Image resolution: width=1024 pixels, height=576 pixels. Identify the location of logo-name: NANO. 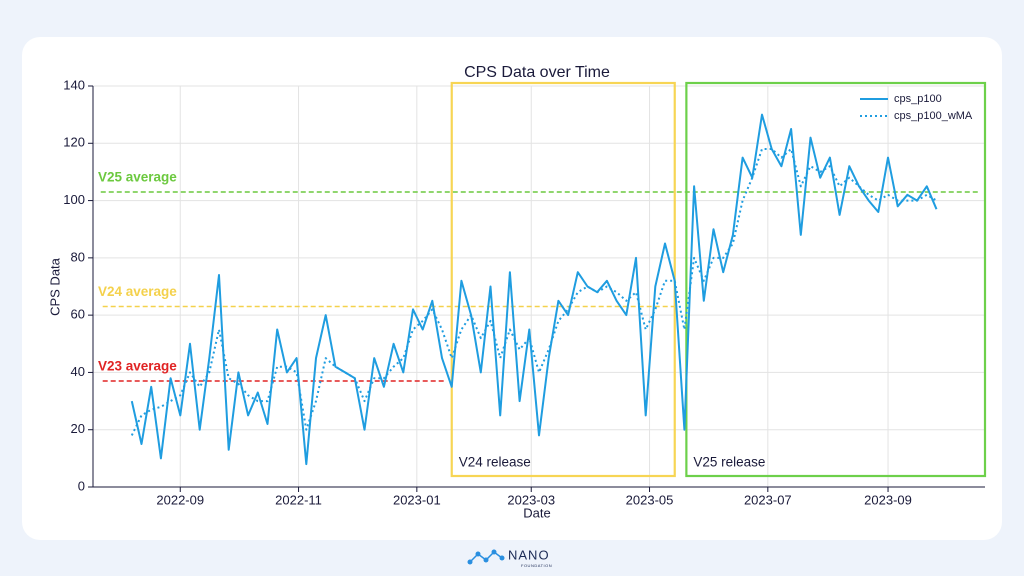
(529, 554).